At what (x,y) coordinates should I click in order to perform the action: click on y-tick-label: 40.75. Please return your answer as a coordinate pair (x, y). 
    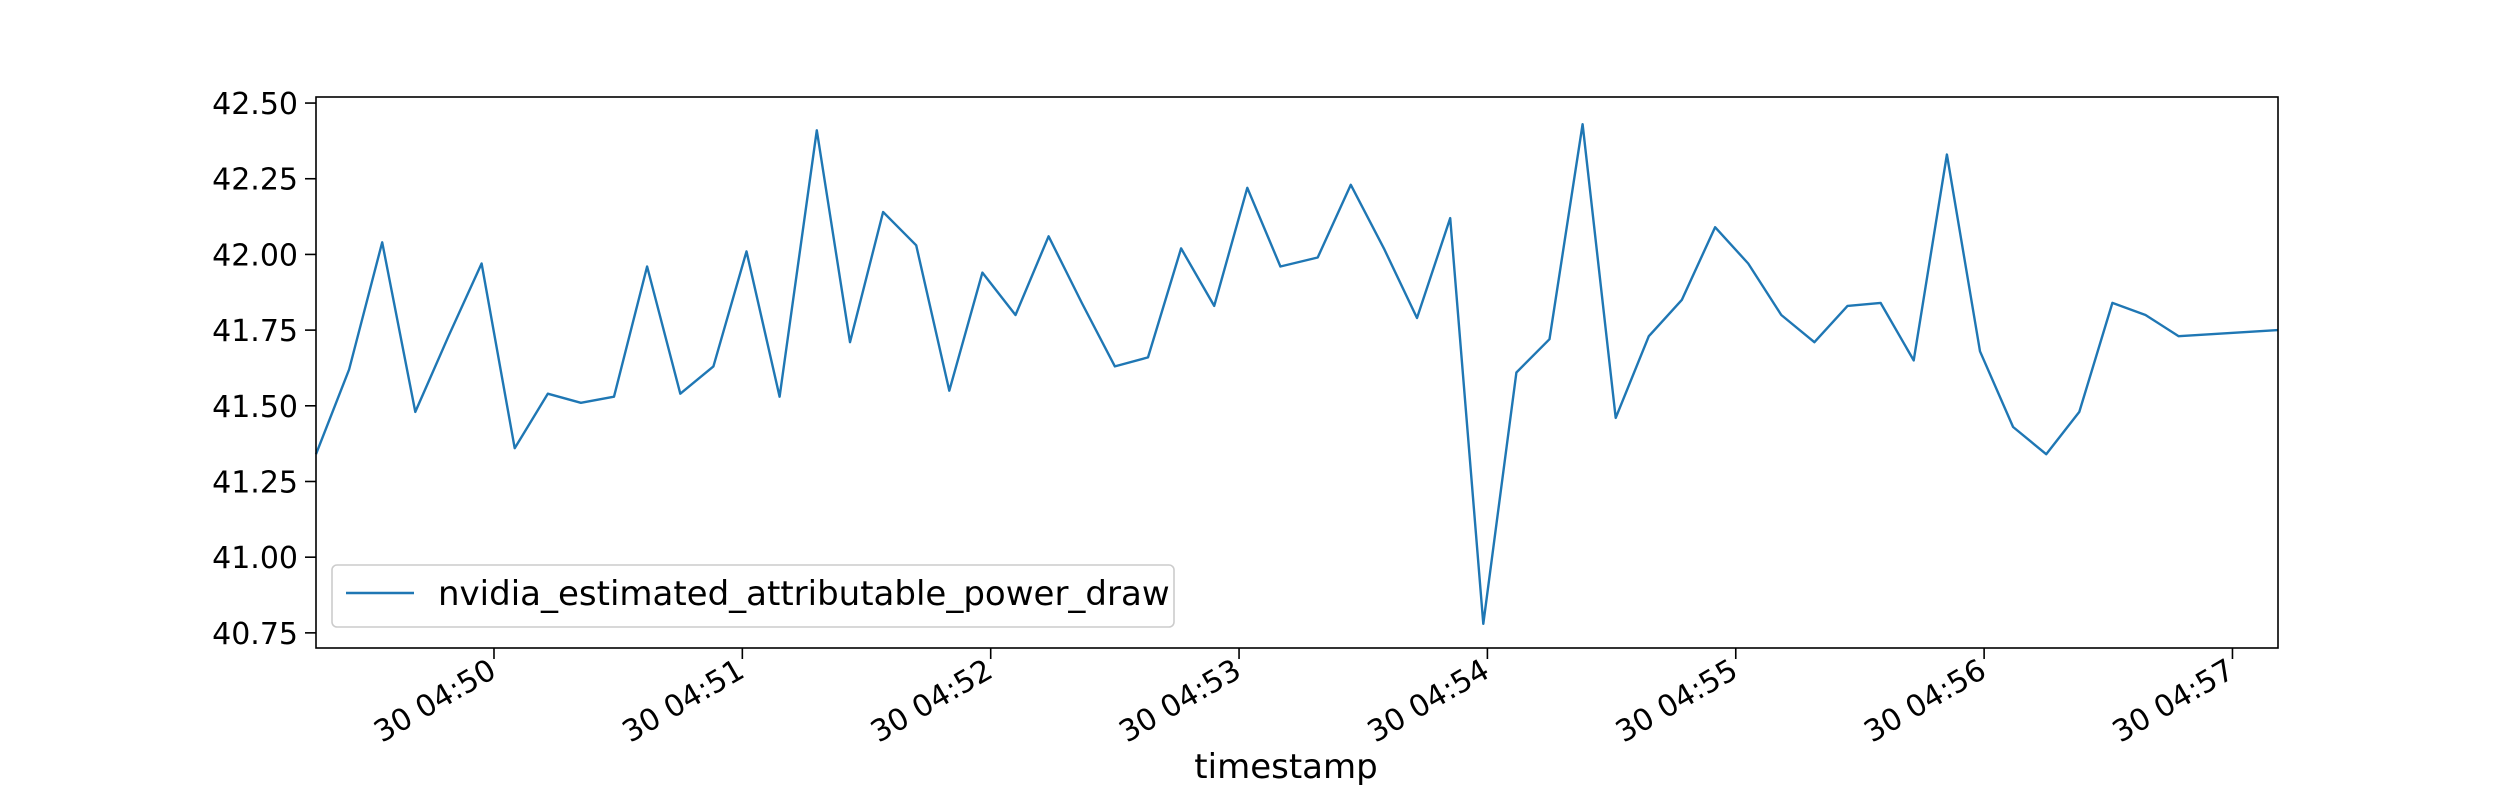
    Looking at the image, I should click on (255, 634).